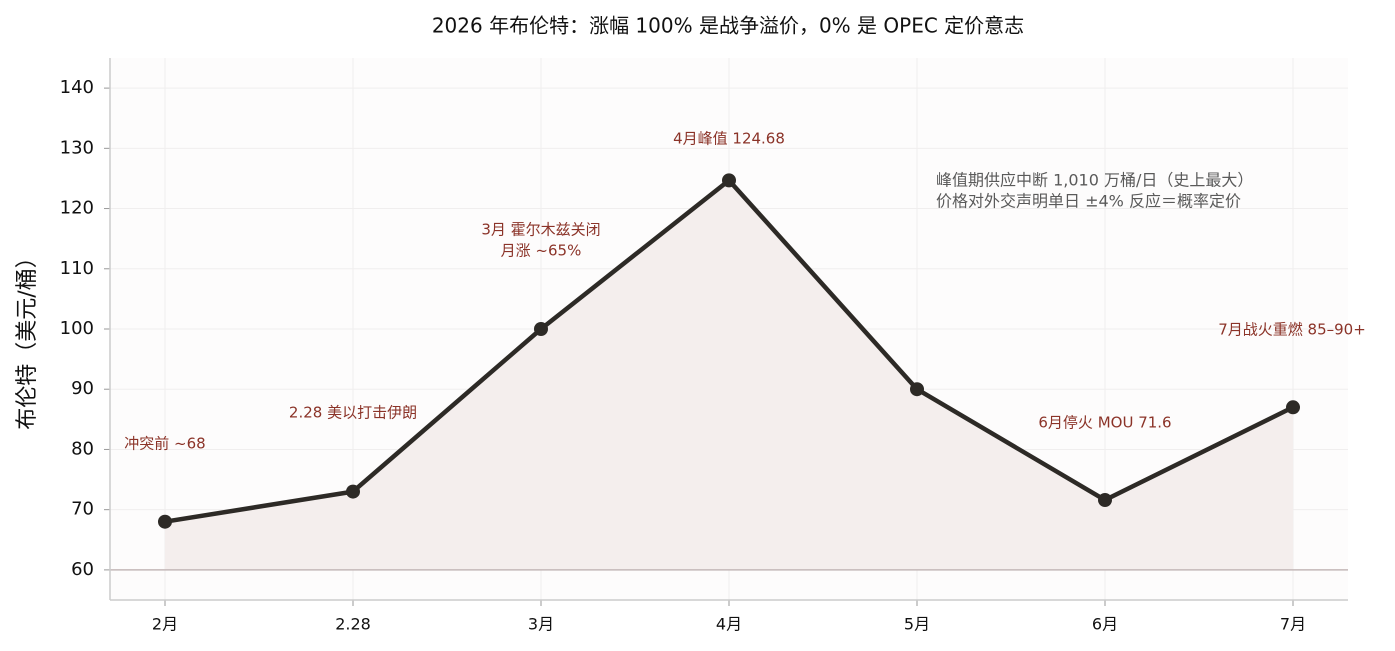 The width and height of the screenshot is (1395, 651). I want to click on y-tick-label: 70, so click(82, 509).